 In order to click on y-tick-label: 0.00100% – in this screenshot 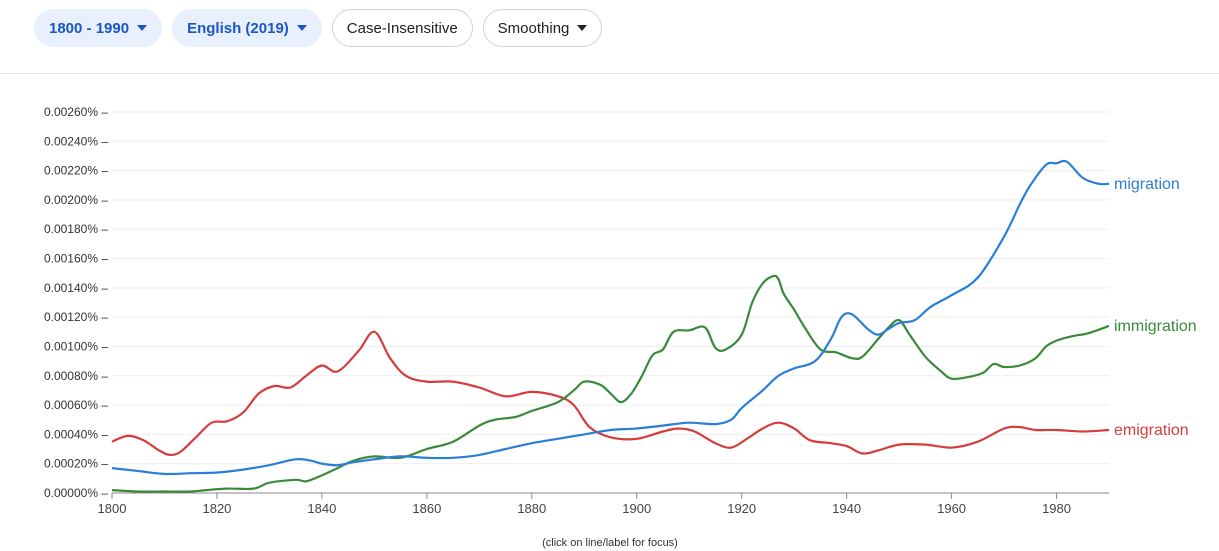, I will do `click(76, 346)`.